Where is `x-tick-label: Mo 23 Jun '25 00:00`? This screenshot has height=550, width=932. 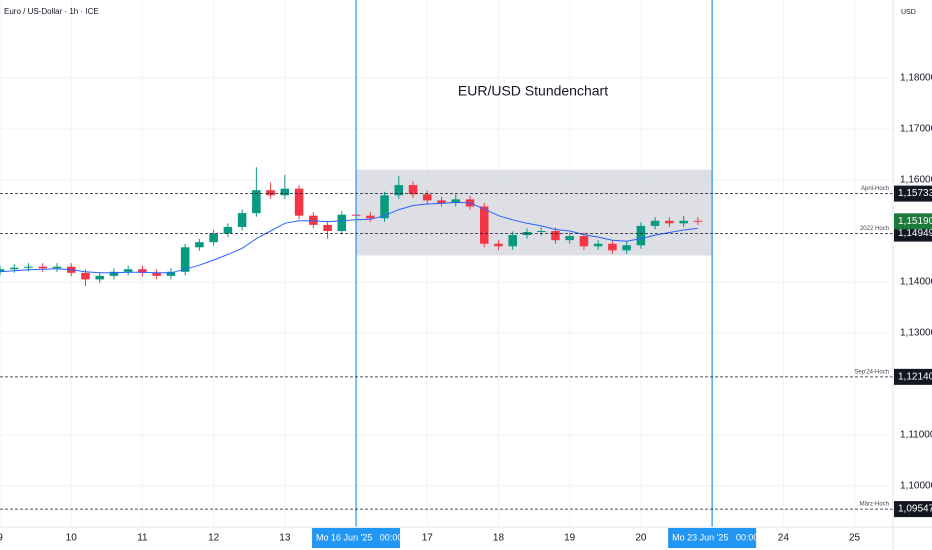 x-tick-label: Mo 23 Jun '25 00:00 is located at coordinates (715, 537).